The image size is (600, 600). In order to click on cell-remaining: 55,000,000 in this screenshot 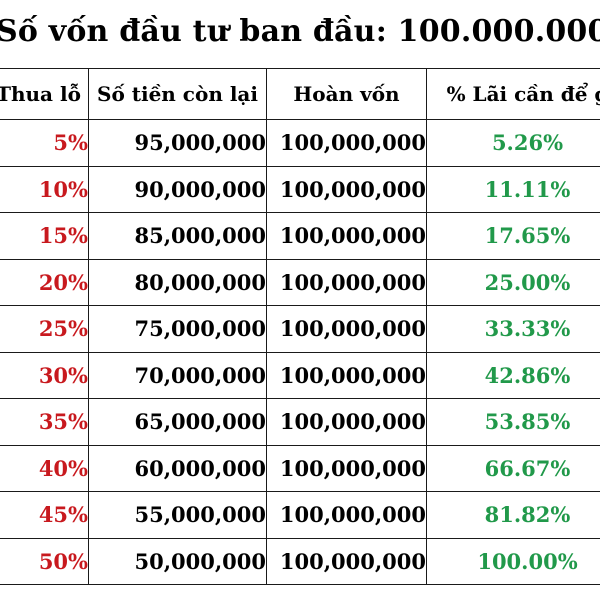, I will do `click(177, 515)`.